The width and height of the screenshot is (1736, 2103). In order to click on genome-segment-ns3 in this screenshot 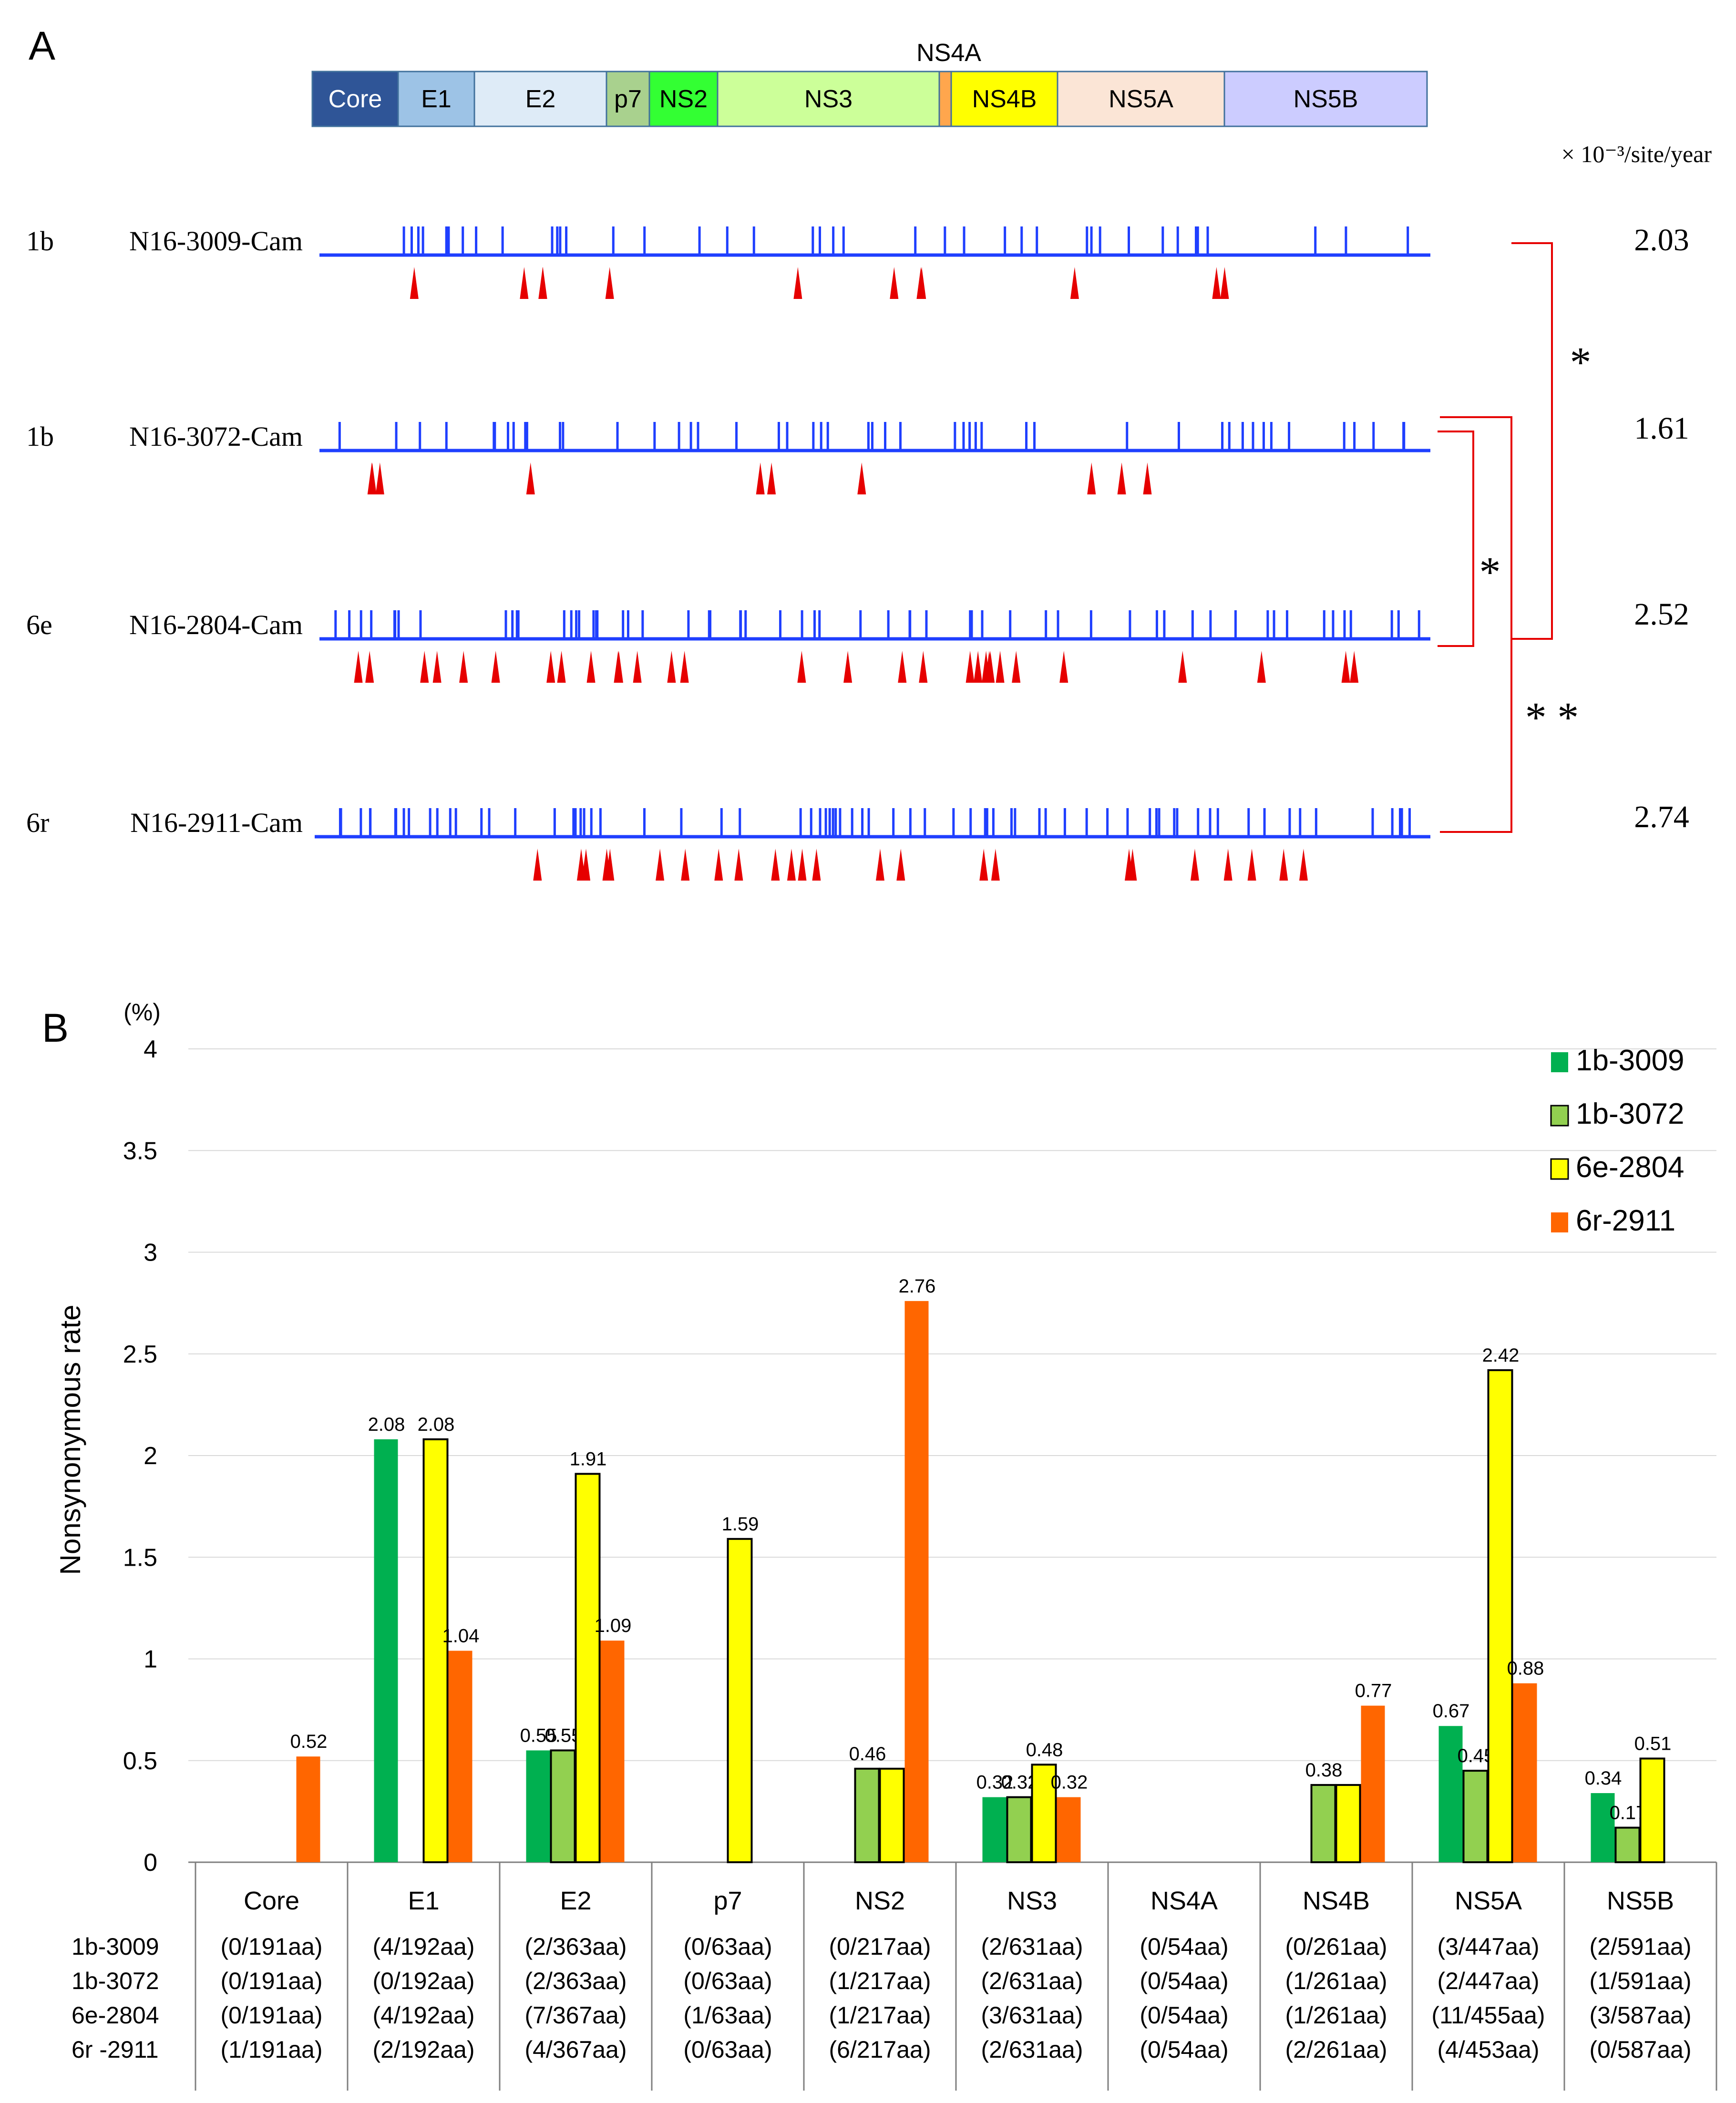, I will do `click(828, 99)`.